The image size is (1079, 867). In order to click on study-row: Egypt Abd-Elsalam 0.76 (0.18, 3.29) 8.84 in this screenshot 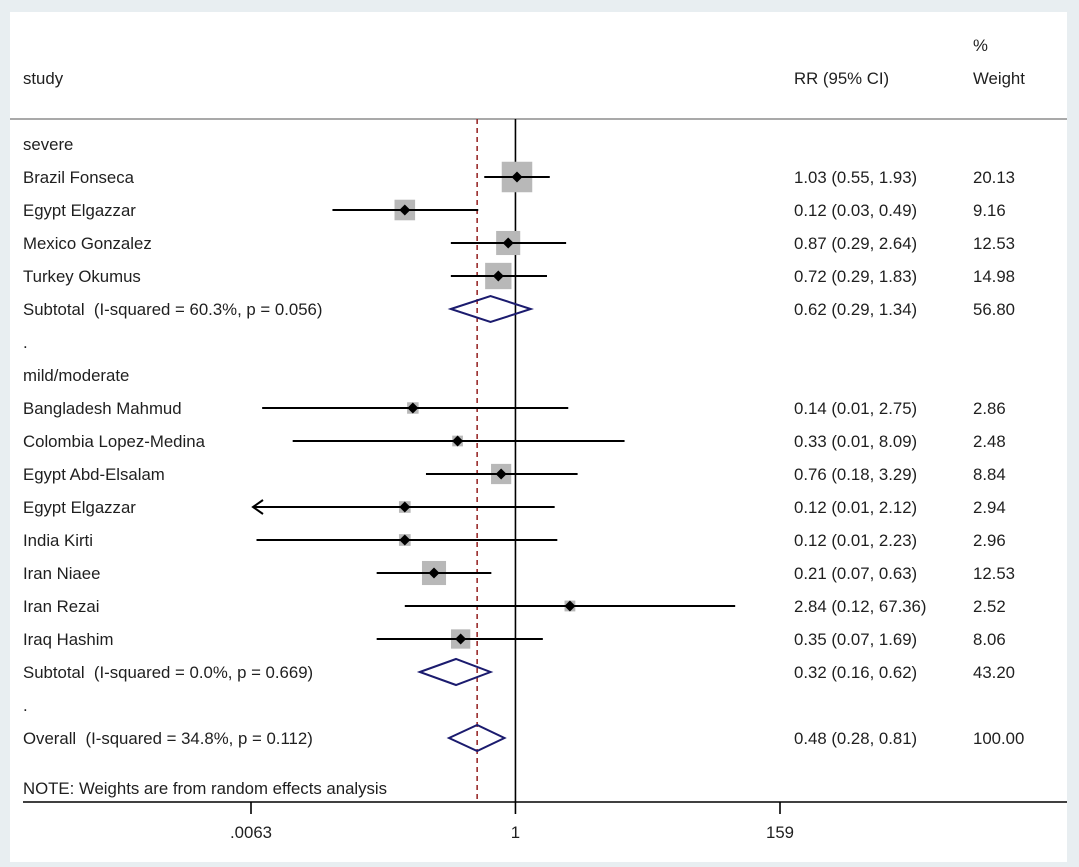, I will do `click(514, 474)`.